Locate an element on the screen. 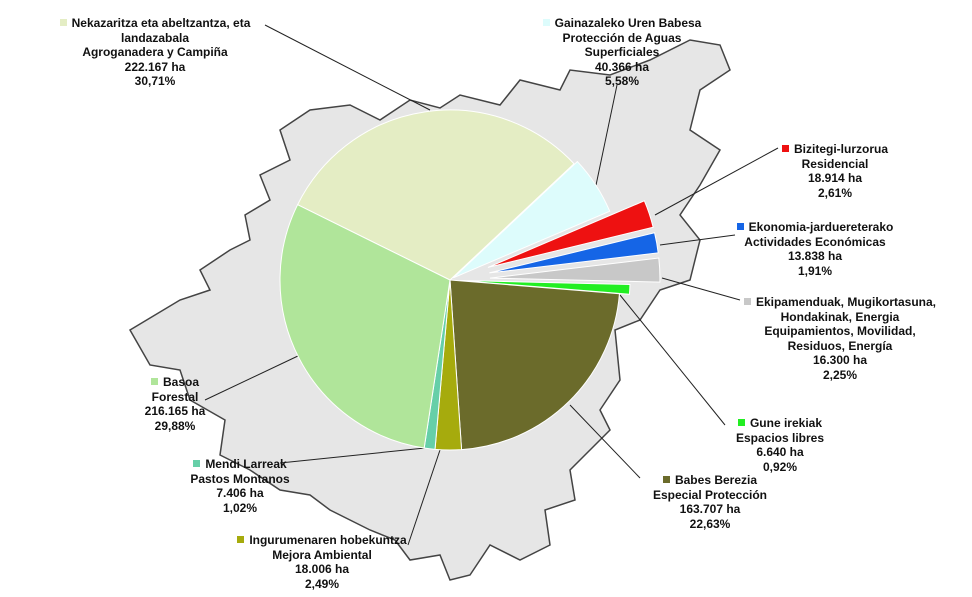  area-label: 163.707 ha is located at coordinates (710, 509).